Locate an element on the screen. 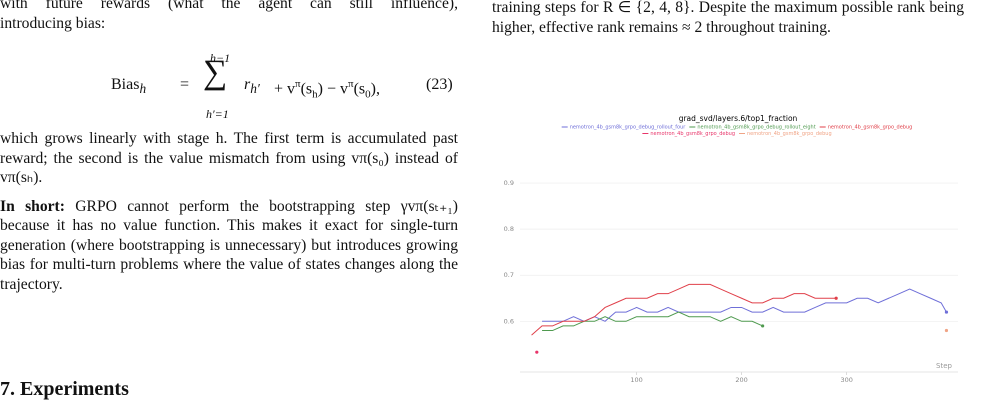  eq-rest: + vπ(sh) − vπ(s0), is located at coordinates (327, 90).